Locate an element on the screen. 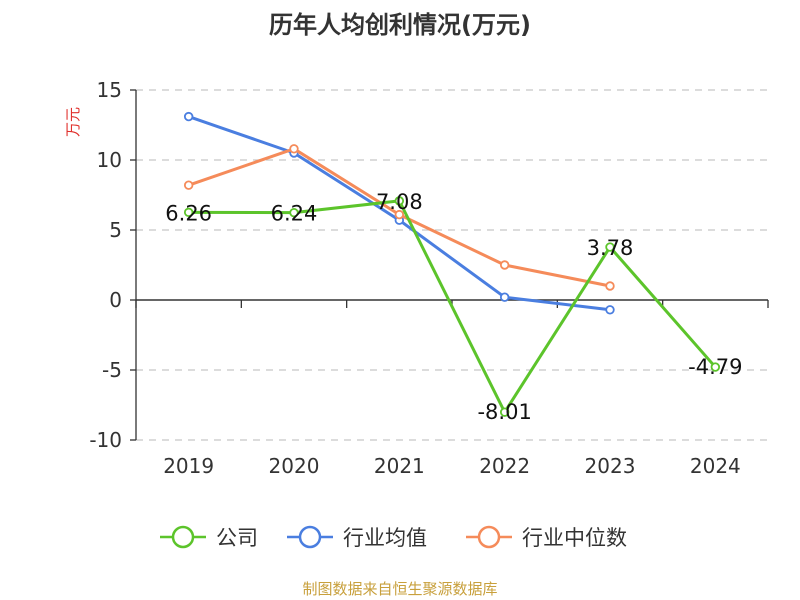  data-label: -8.01 is located at coordinates (504, 412).